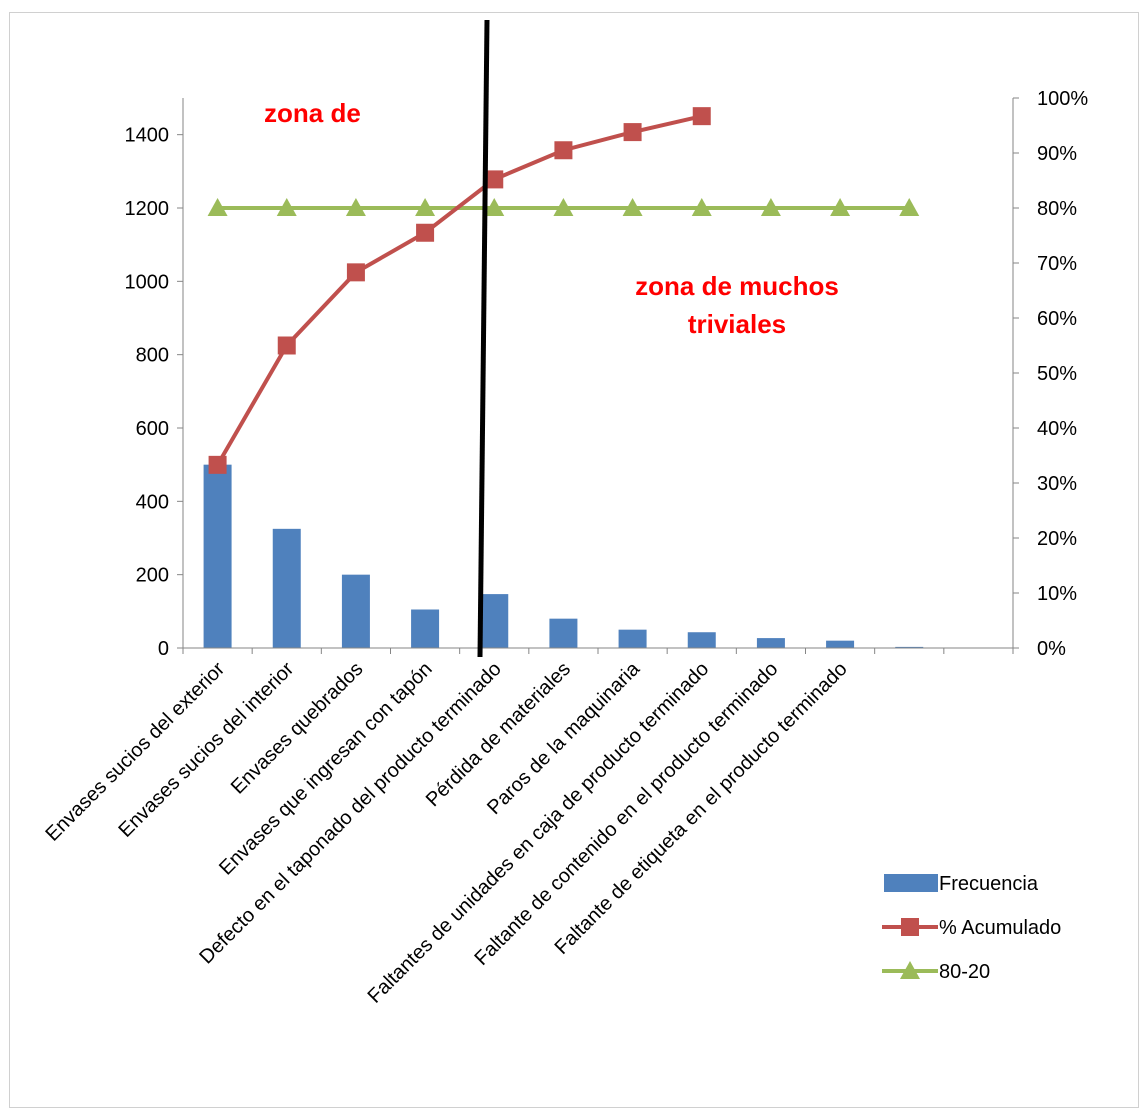 This screenshot has width=1146, height=1114. I want to click on y-right-tick-label: 20%, so click(1057, 539).